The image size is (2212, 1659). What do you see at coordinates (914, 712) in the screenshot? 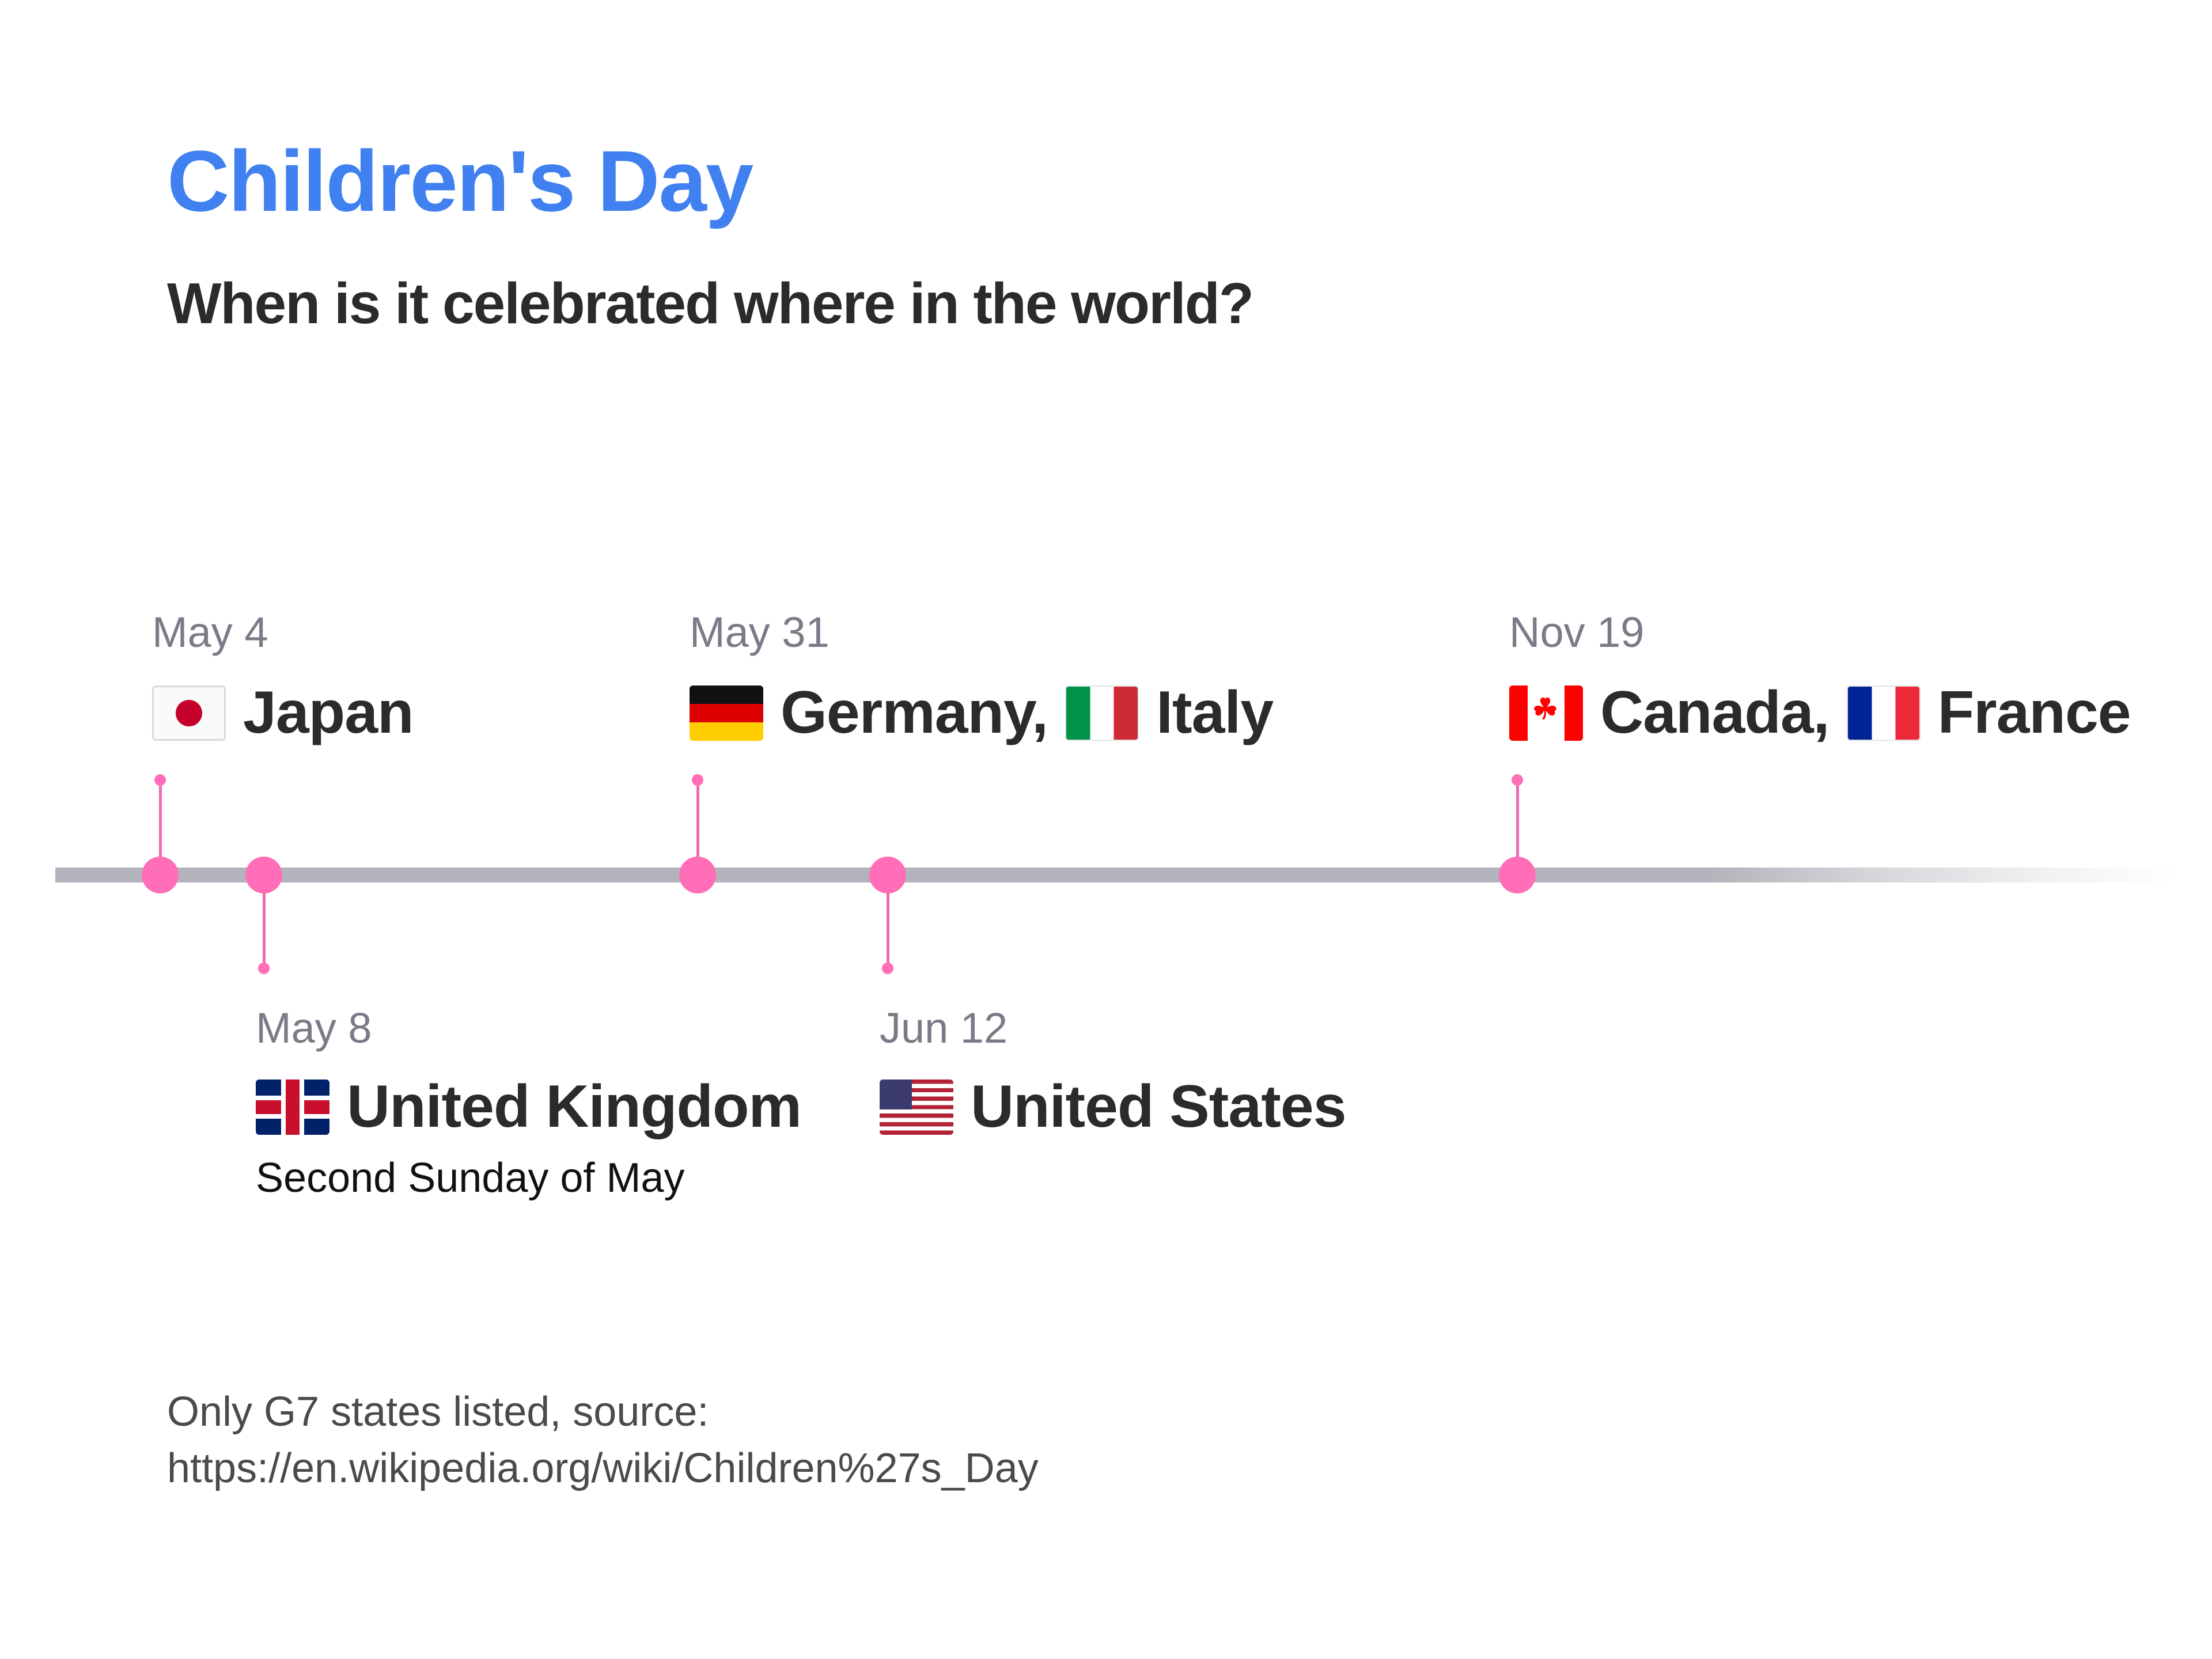
I see `country-label: Germany,` at bounding box center [914, 712].